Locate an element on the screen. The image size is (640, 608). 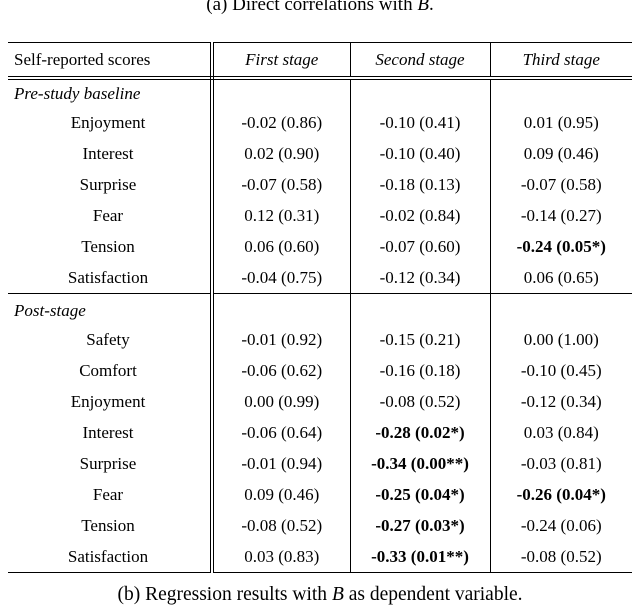
row-label: Comfort is located at coordinates (111, 370).